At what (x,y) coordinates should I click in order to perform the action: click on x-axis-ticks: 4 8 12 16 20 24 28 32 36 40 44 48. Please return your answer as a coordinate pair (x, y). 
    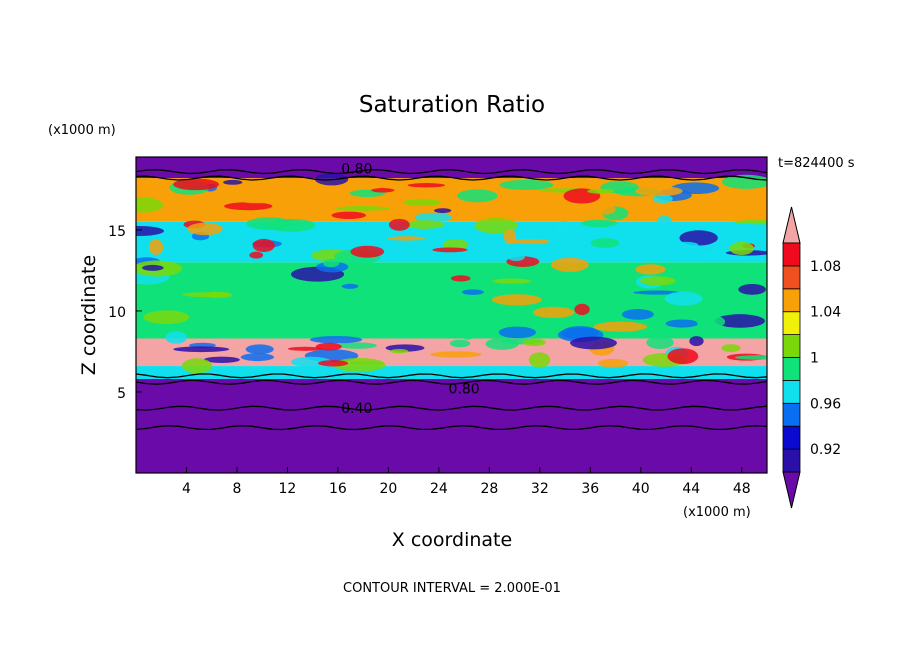
    Looking at the image, I should click on (466, 482).